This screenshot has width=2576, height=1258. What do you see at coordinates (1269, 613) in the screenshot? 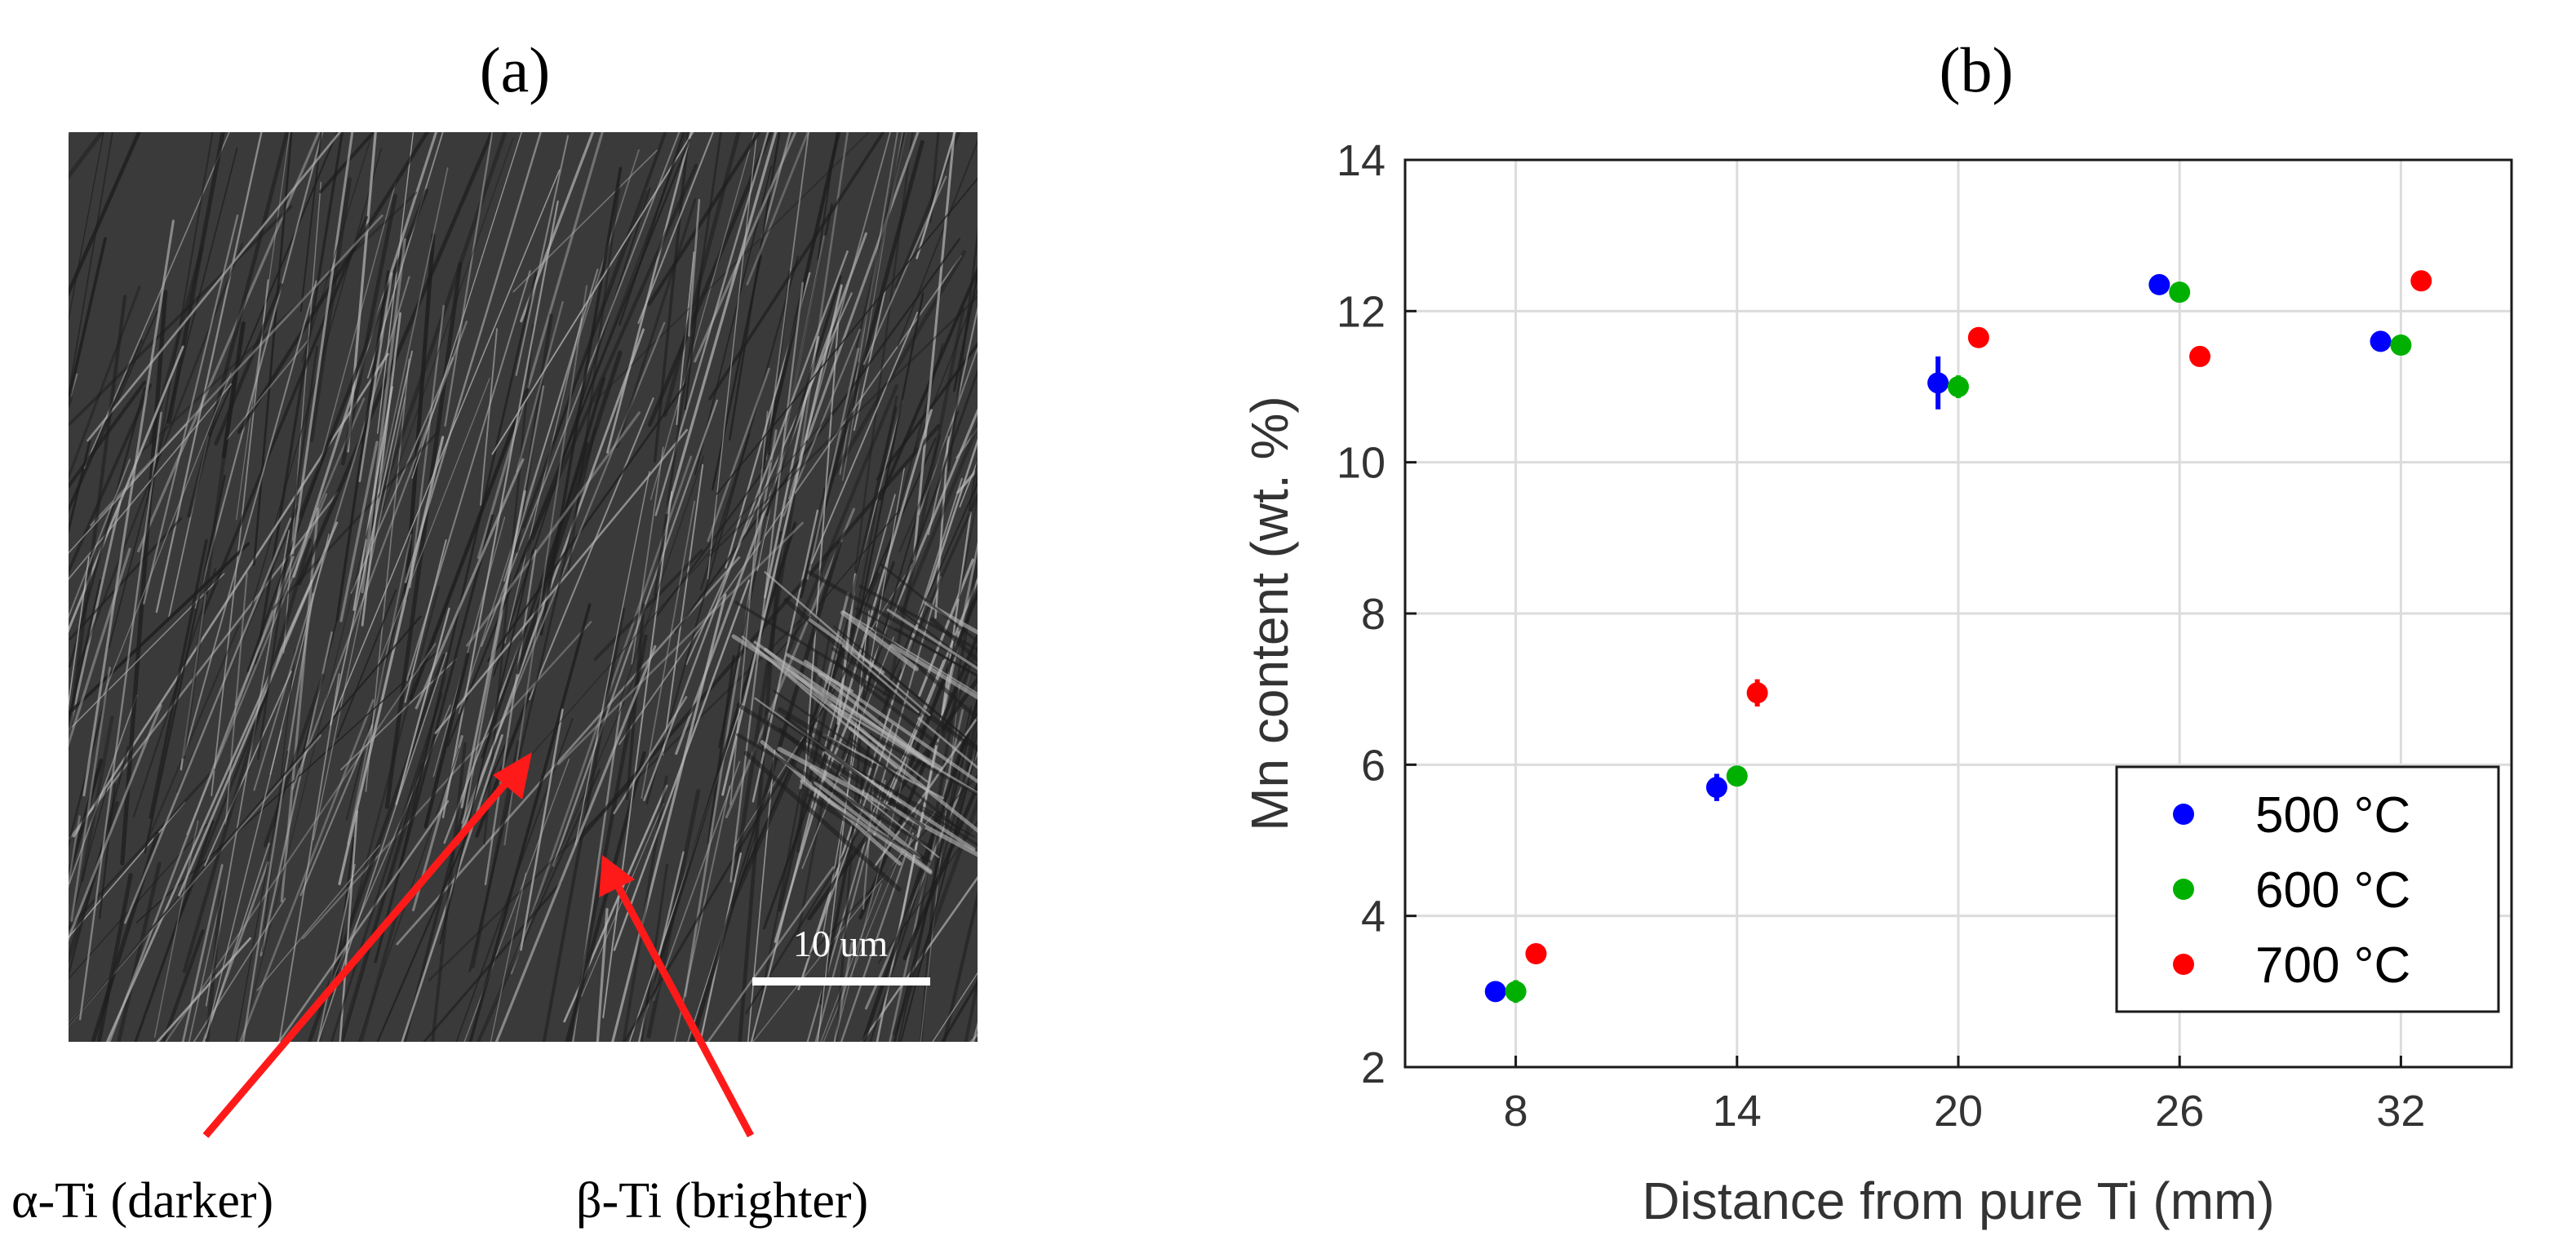
I see `y-axis-label: Mn content (wt. %)` at bounding box center [1269, 613].